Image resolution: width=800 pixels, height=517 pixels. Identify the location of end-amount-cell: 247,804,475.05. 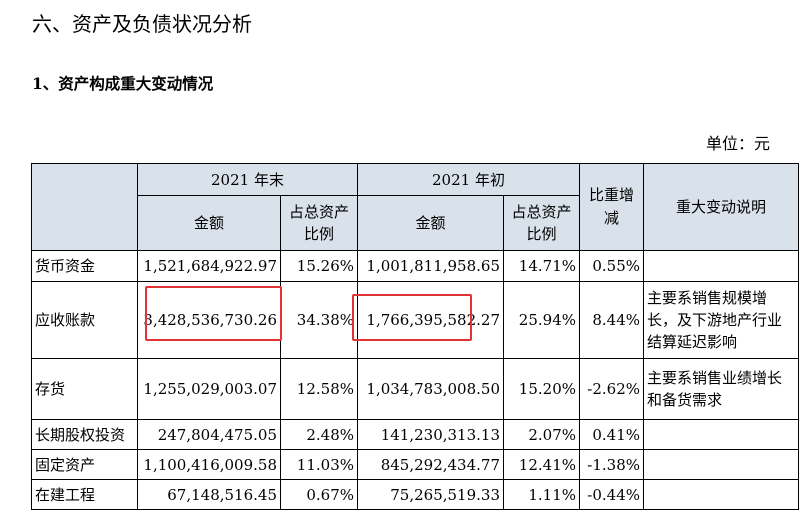
(209, 434).